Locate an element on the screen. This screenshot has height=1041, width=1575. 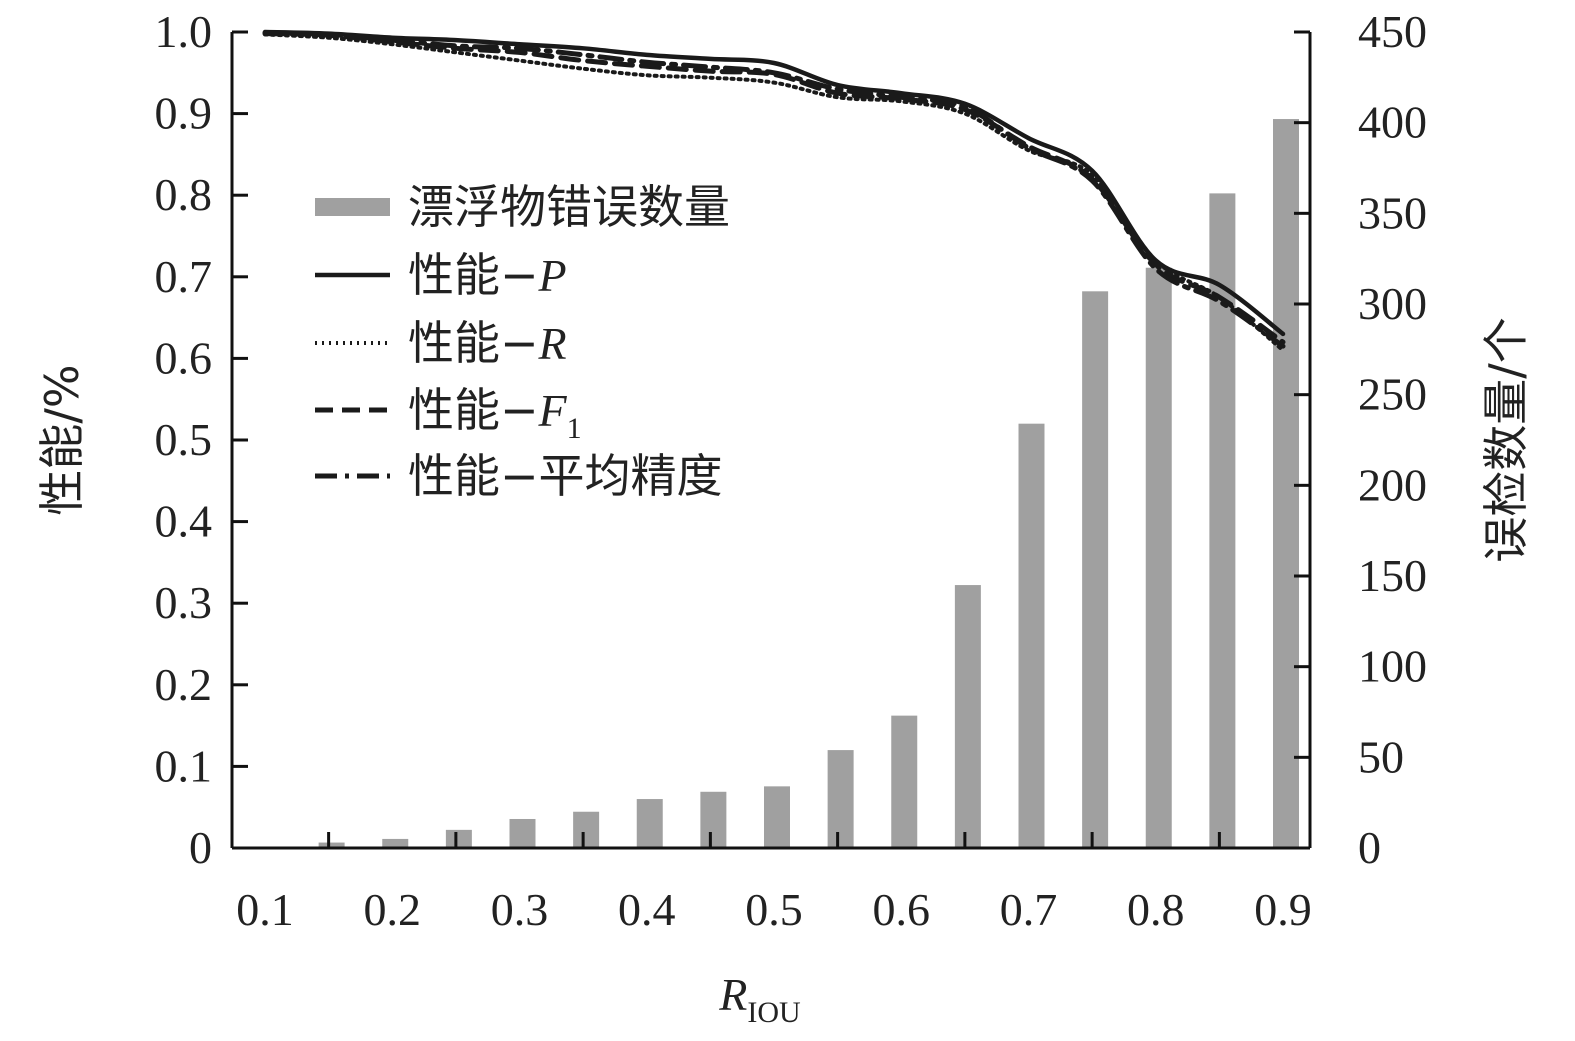
y-right-tick-label: 400 is located at coordinates (1392, 122).